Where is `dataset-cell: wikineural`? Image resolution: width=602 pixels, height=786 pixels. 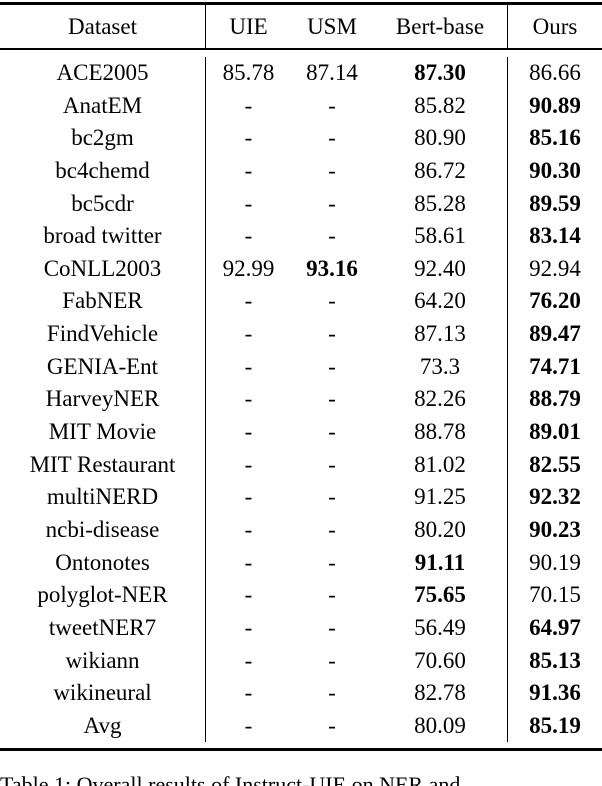
dataset-cell: wikineural is located at coordinates (102, 693).